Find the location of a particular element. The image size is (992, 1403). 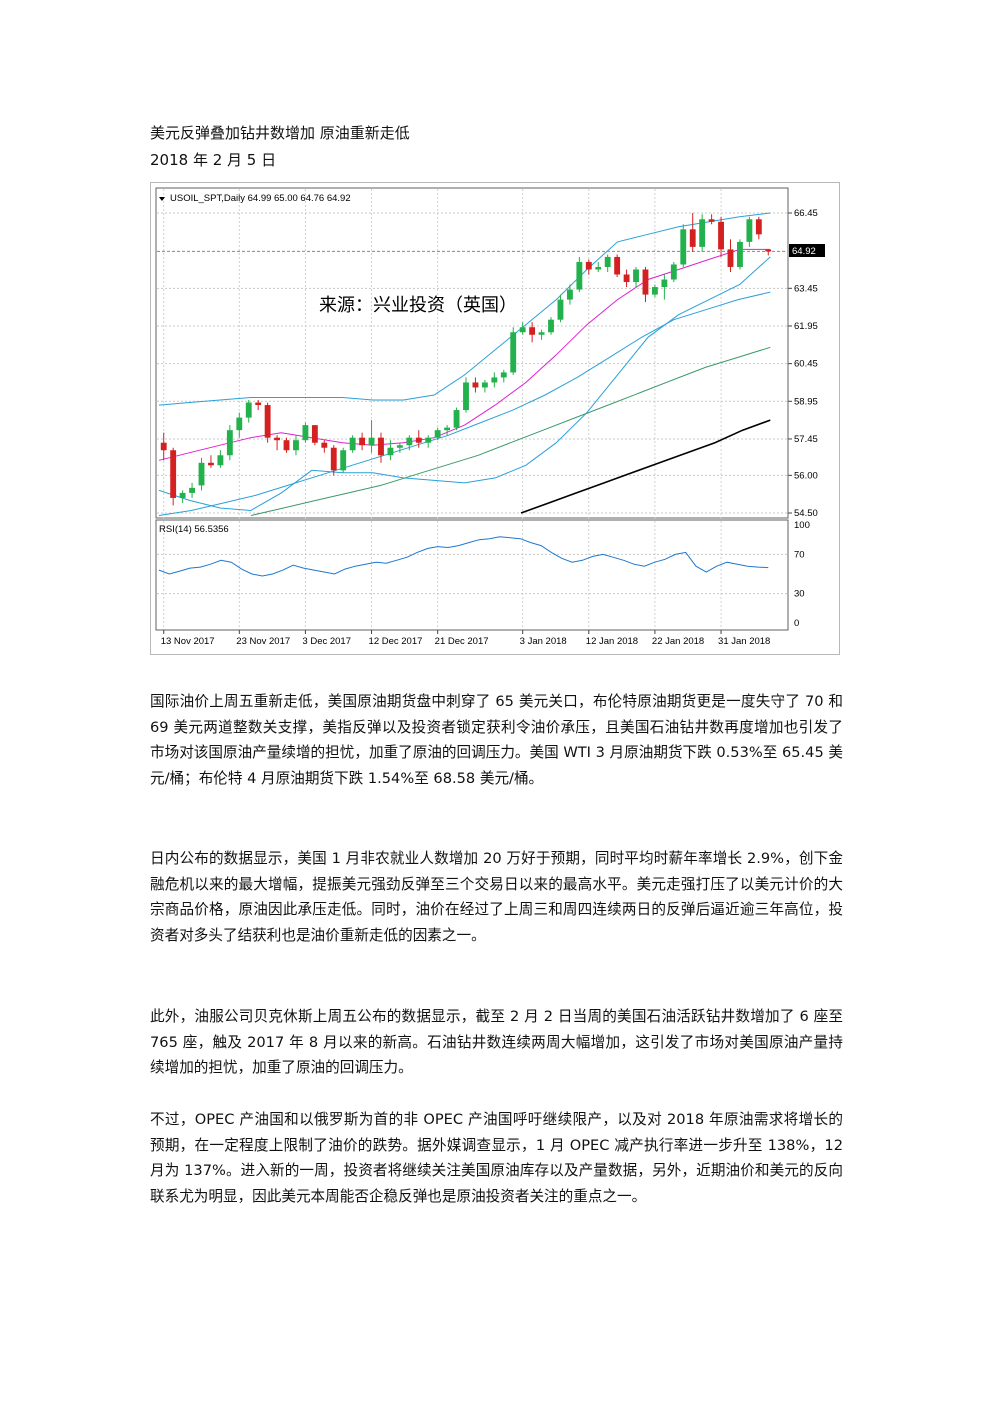

price-tick-label: 60.45 is located at coordinates (806, 364).